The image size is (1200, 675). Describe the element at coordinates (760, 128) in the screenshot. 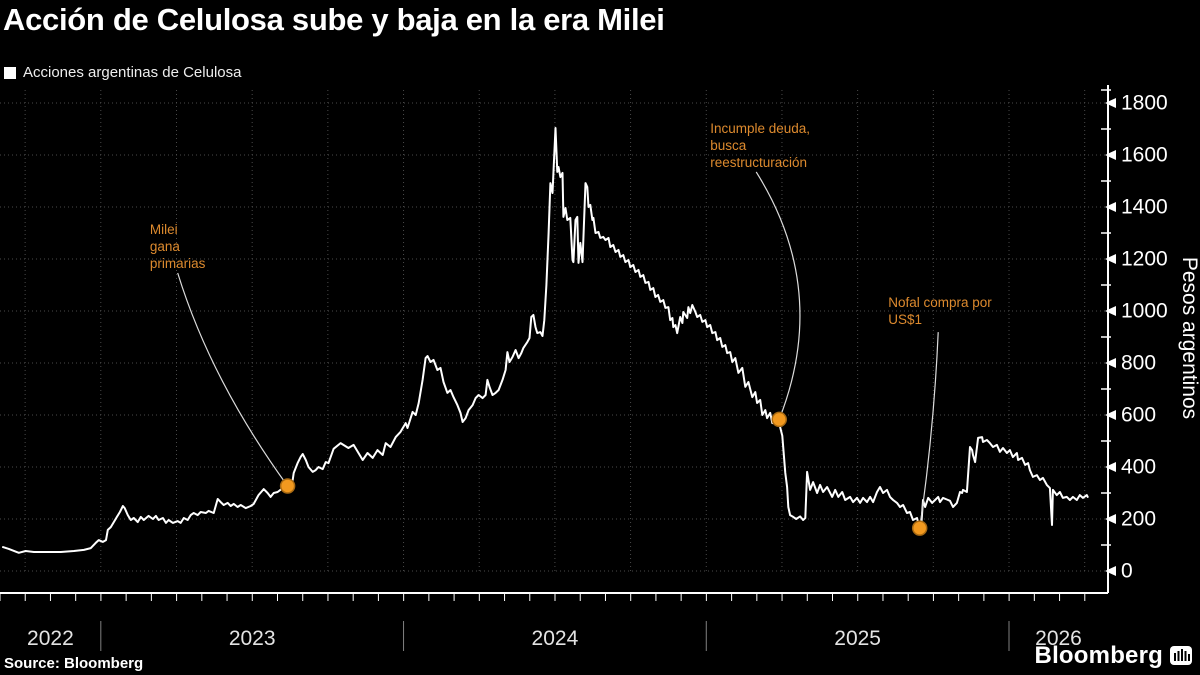

I see `annotation-label-line: Incumple deuda,` at that location.